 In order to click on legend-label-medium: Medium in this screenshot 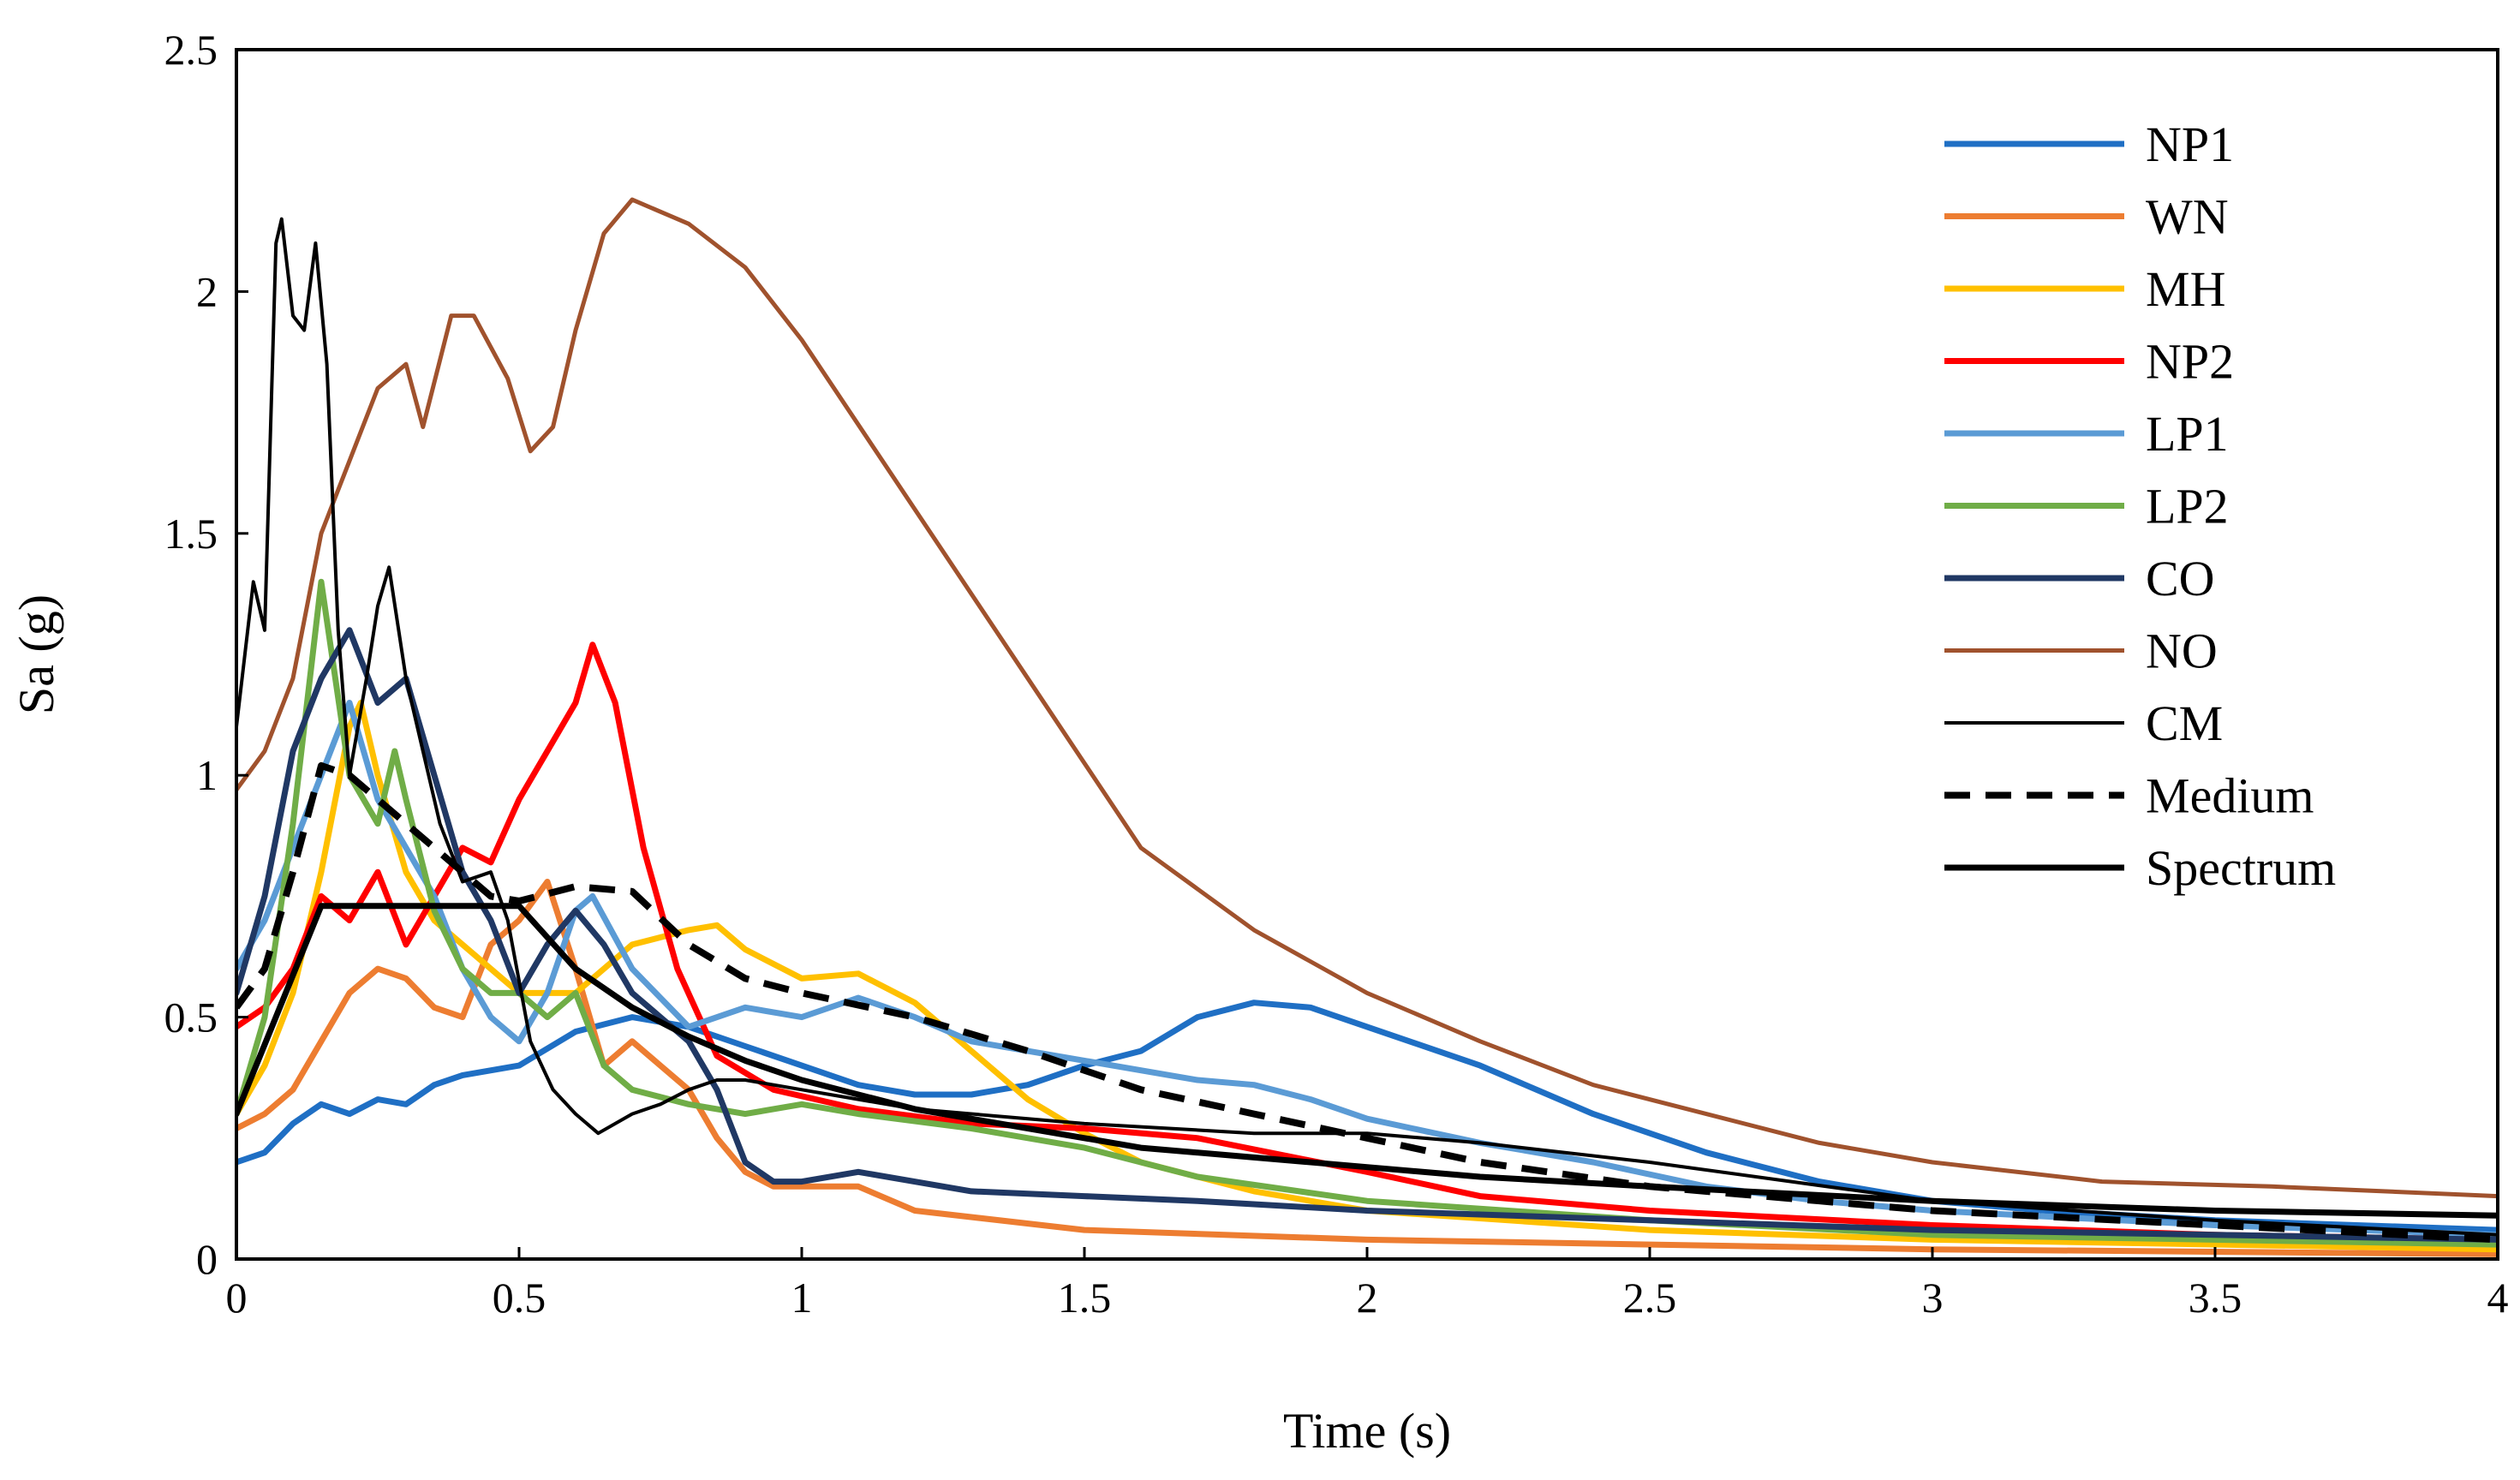, I will do `click(2230, 796)`.